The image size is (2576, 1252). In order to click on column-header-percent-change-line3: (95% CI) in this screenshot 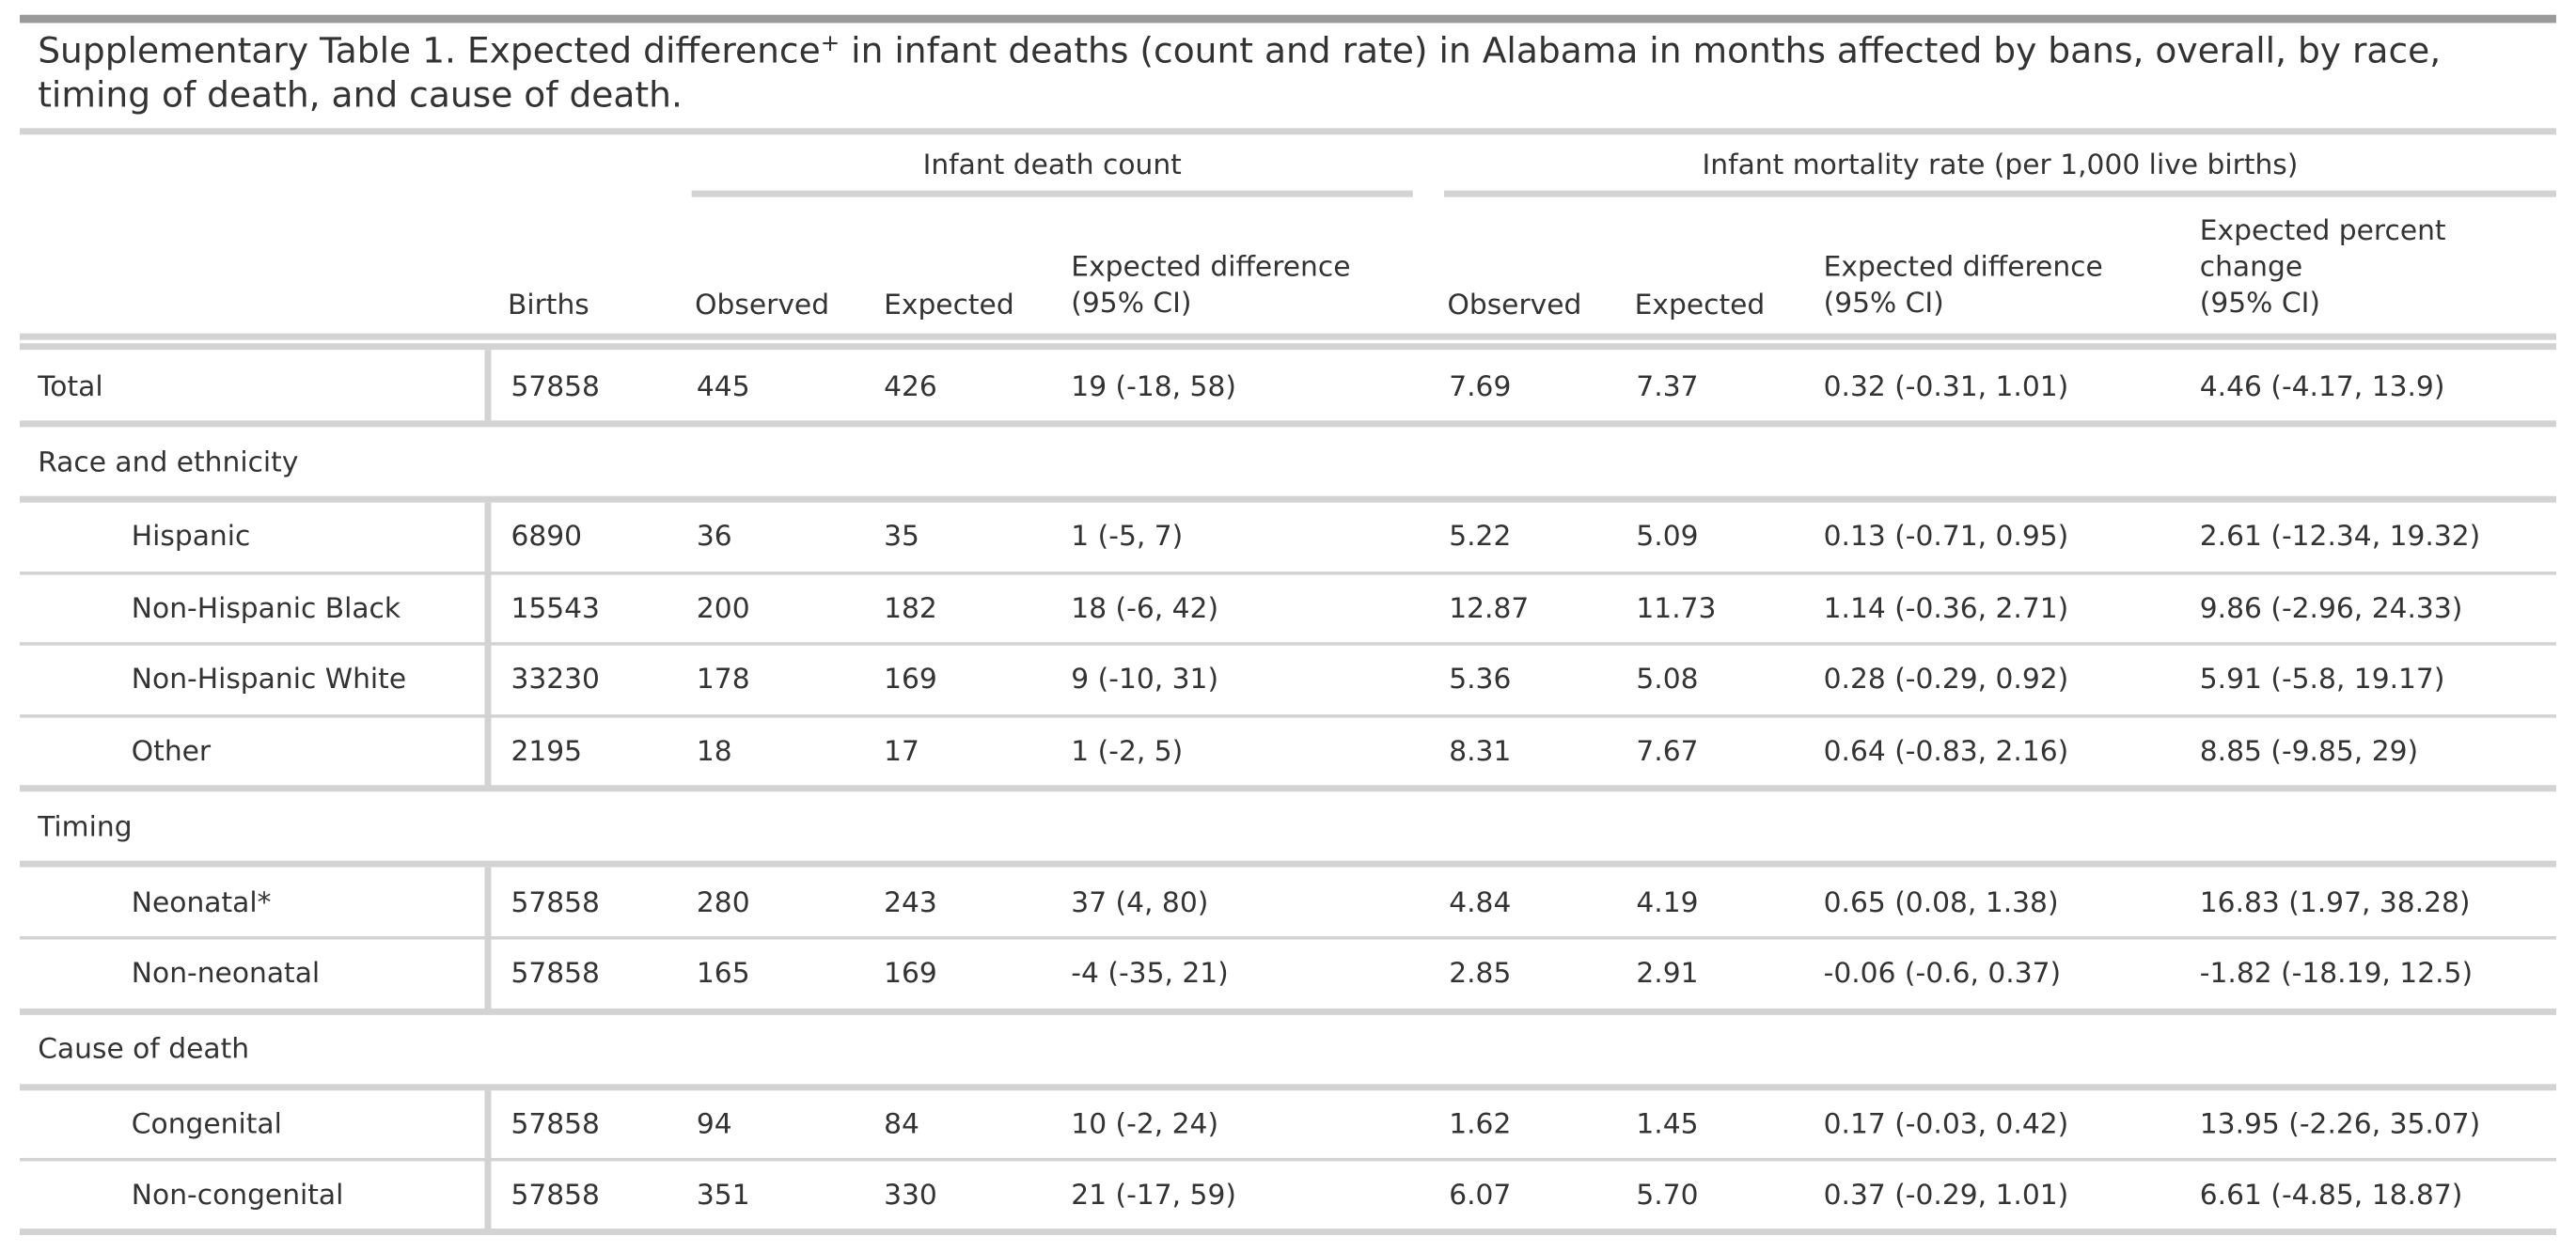, I will do `click(2259, 304)`.